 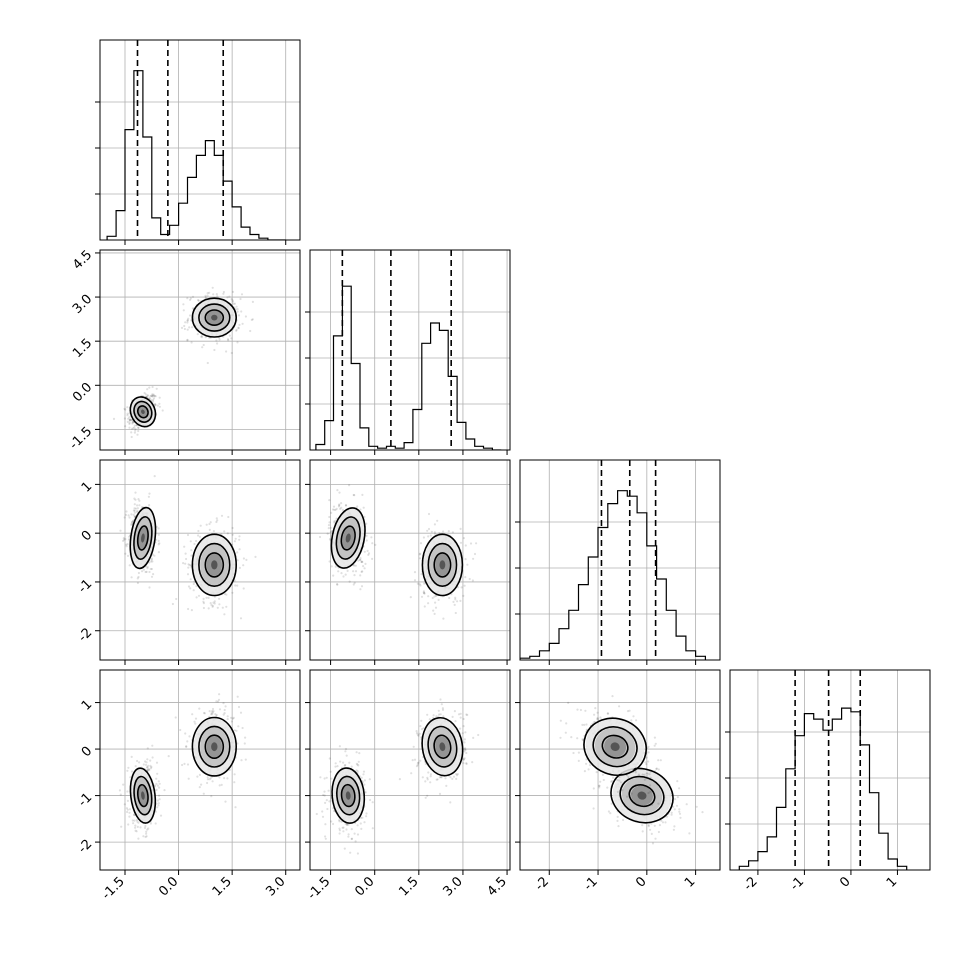 What do you see at coordinates (398, 552) in the screenshot?
I see `scatter-points` at bounding box center [398, 552].